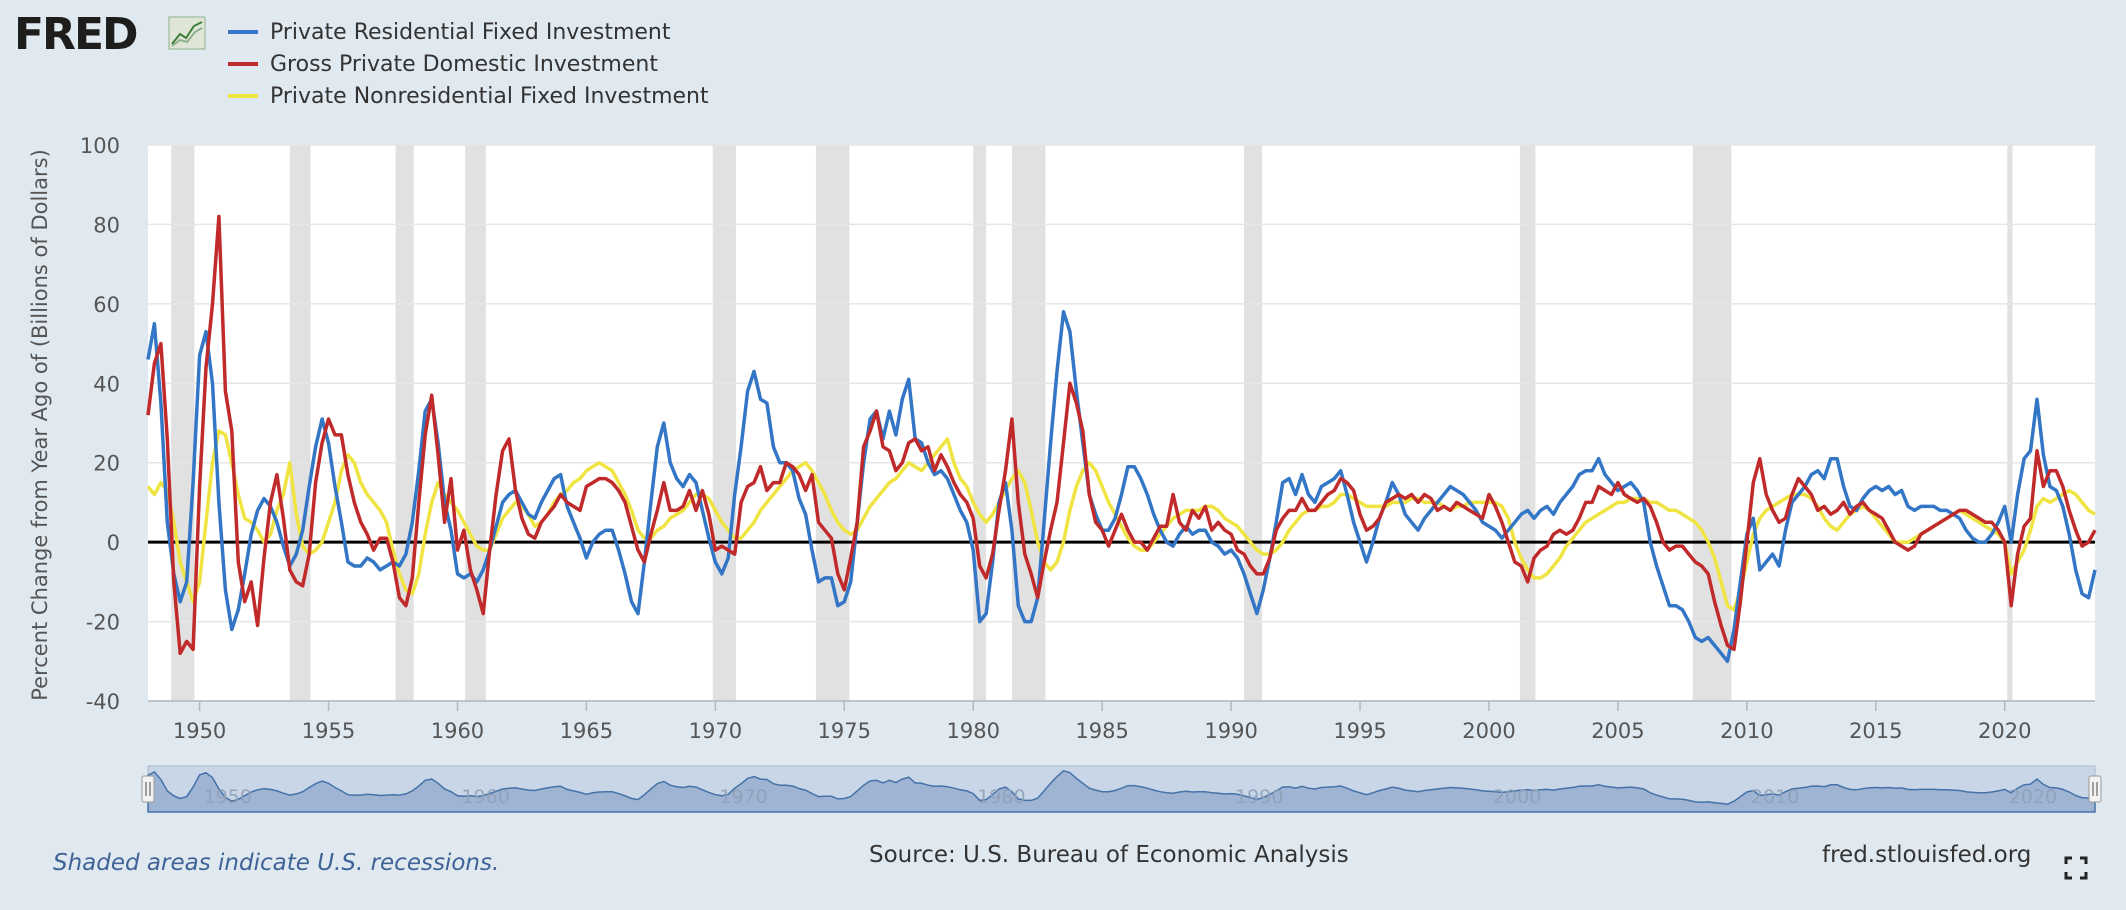  What do you see at coordinates (1875, 731) in the screenshot?
I see `x-tick-label: 2015` at bounding box center [1875, 731].